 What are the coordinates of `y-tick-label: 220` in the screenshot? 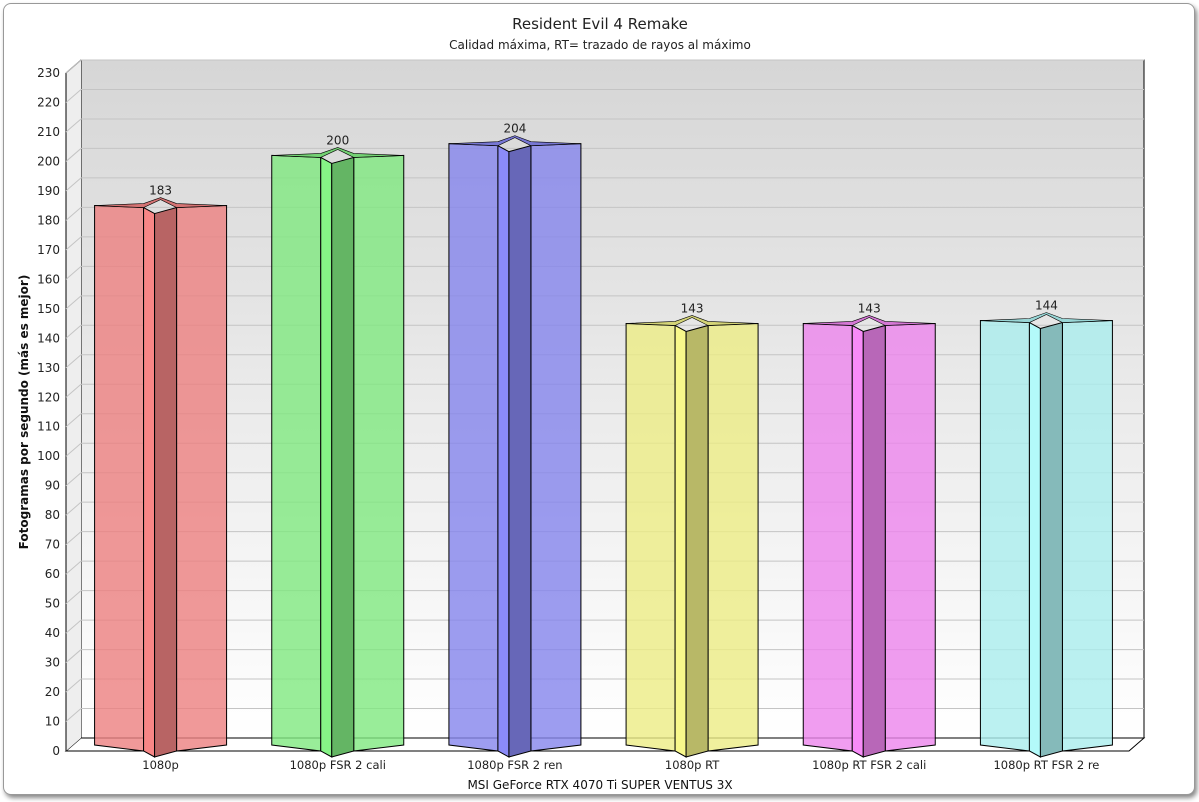 It's located at (48, 102).